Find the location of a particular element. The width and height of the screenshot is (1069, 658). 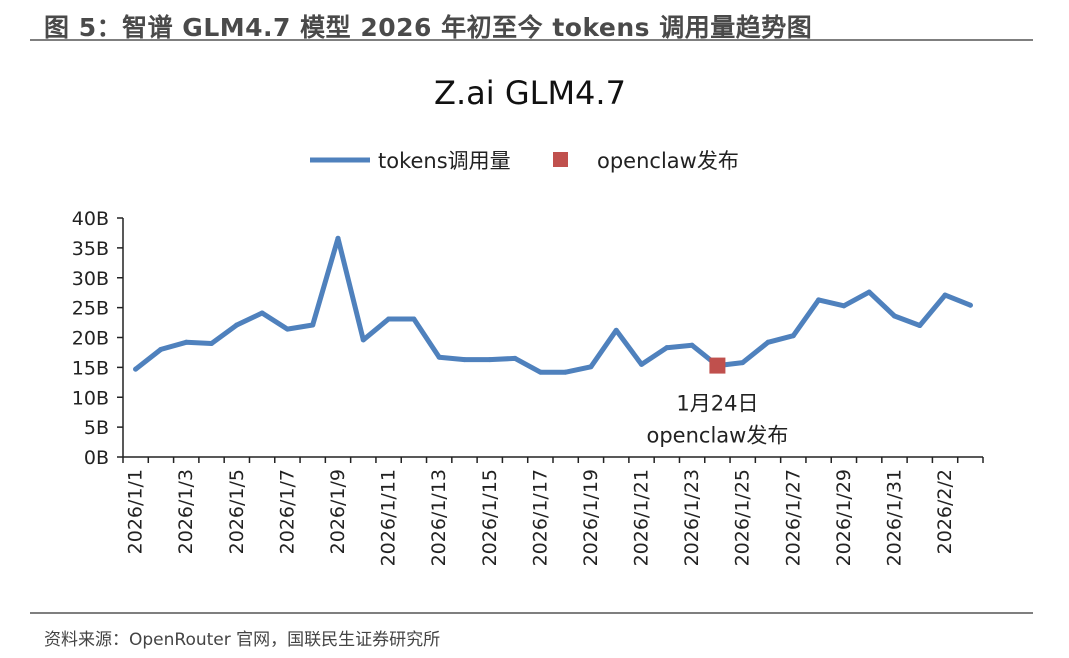

annotation-date: 1月24日 is located at coordinates (717, 404).